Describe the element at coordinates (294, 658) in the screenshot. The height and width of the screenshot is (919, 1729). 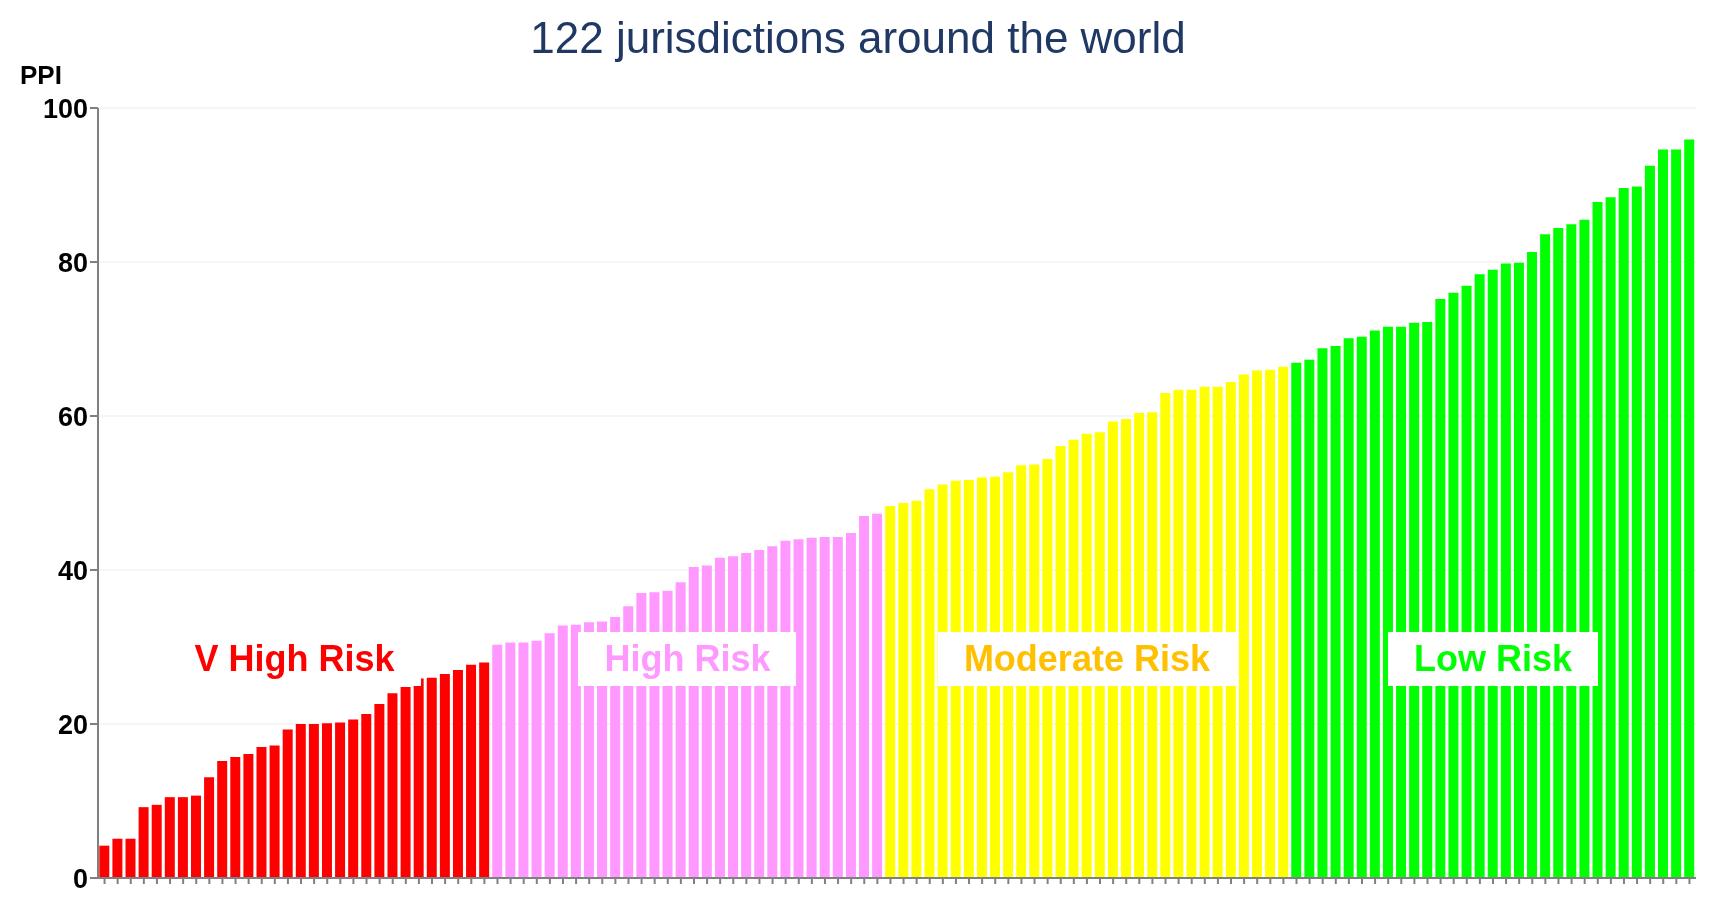
I see `series-label: V High Risk` at that location.